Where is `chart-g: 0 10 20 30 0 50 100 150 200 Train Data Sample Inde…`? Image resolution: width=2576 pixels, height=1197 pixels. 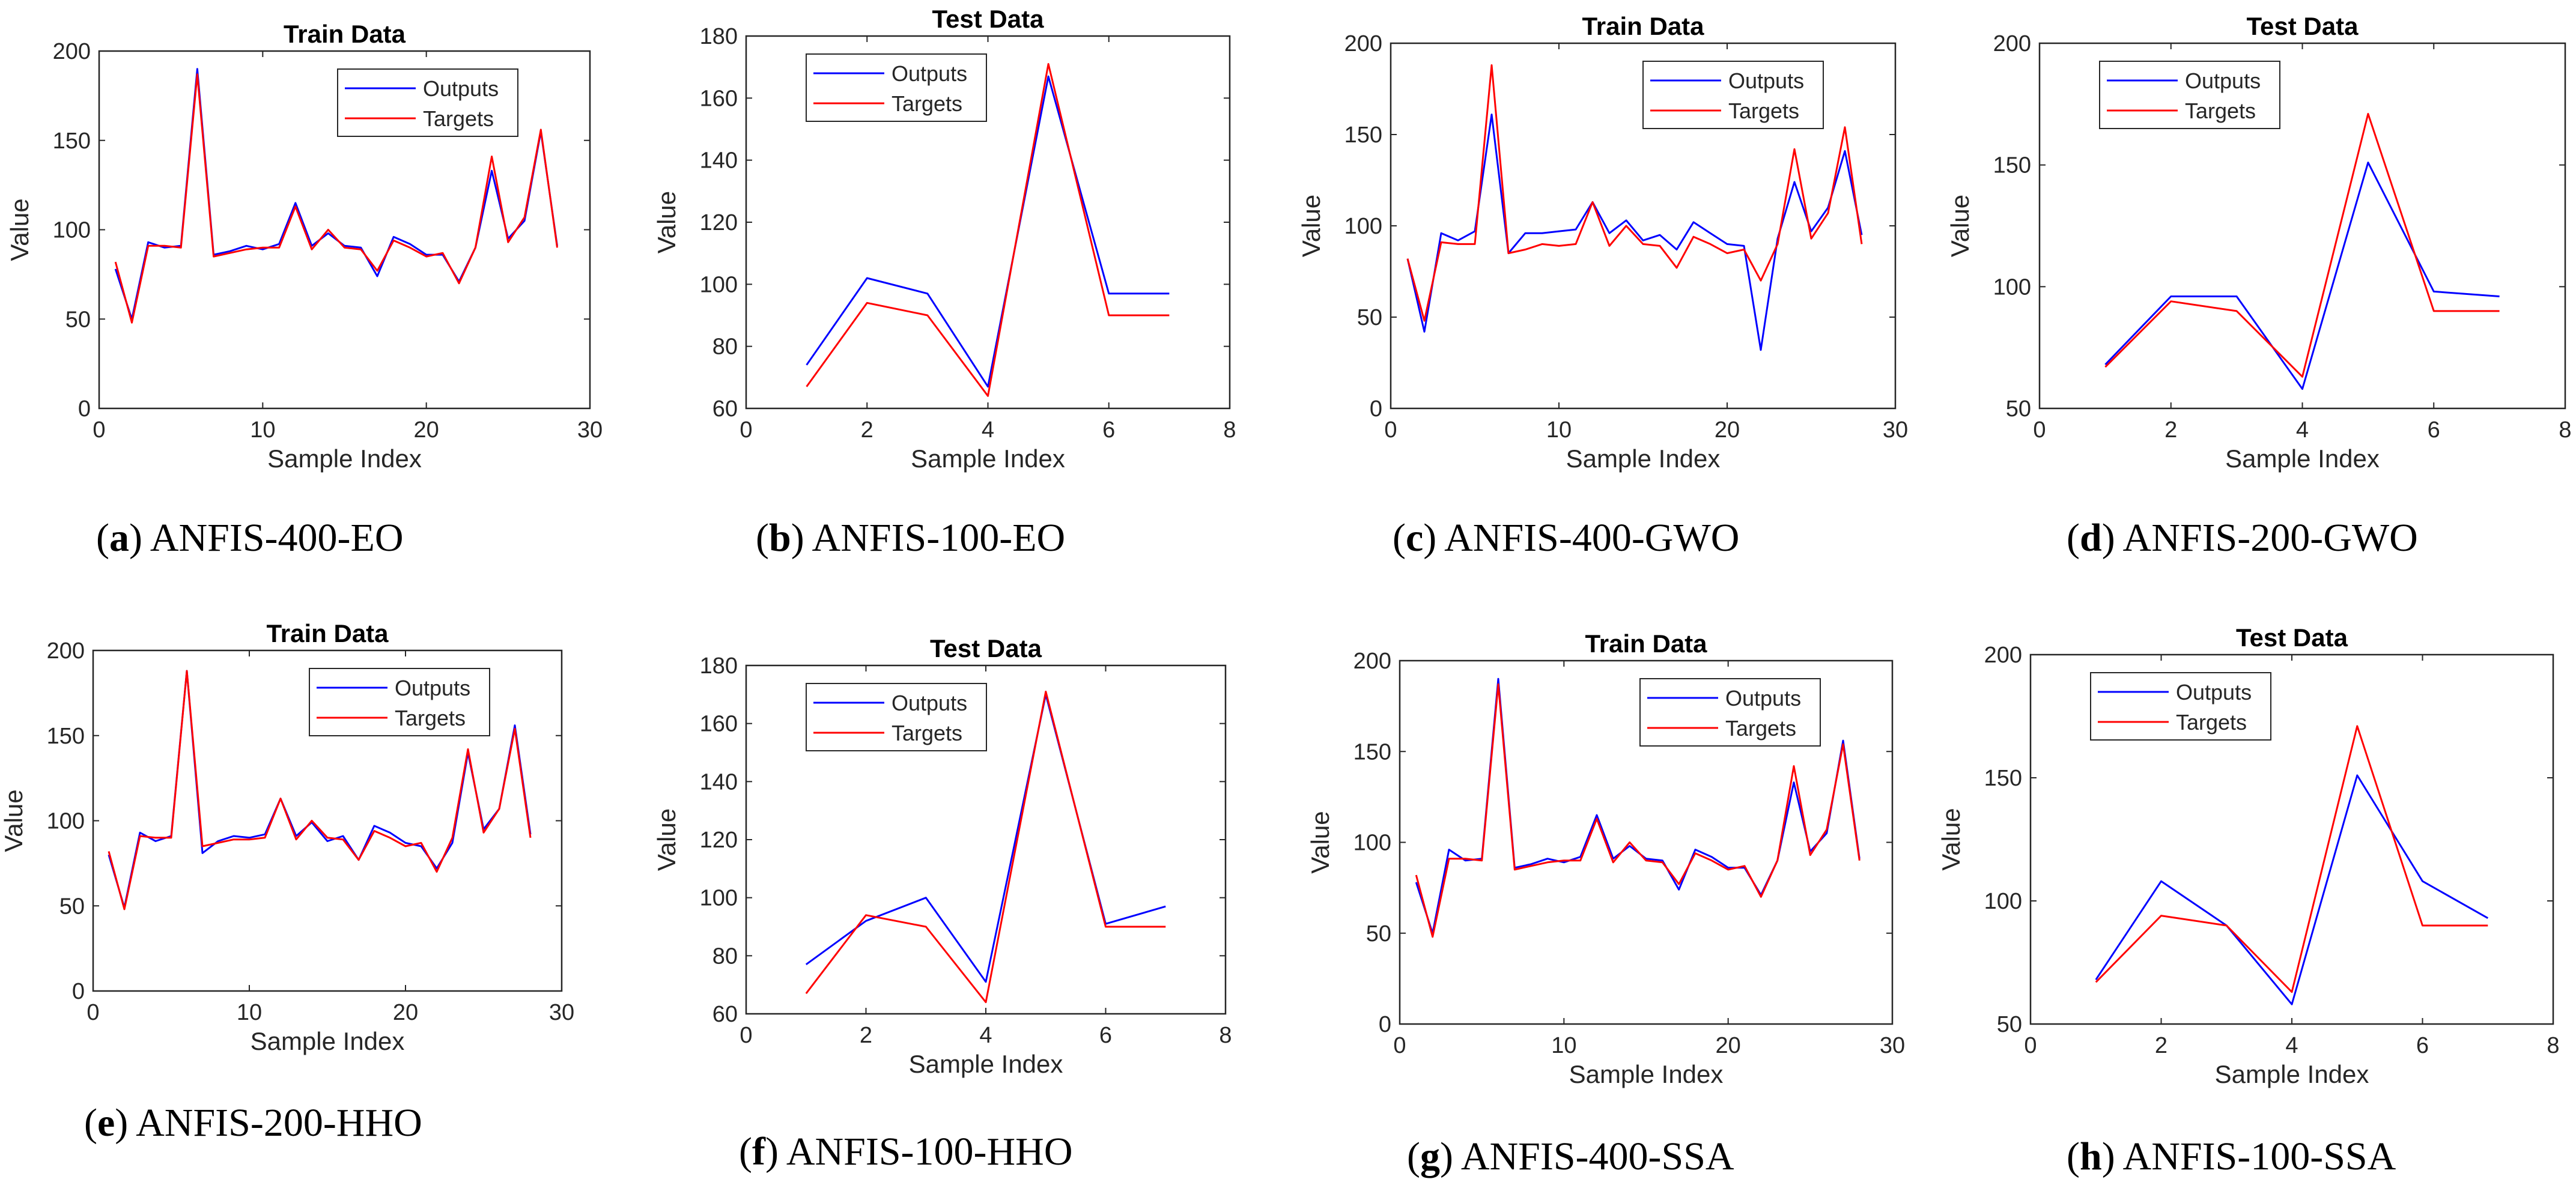 chart-g: 0 10 20 30 0 50 100 150 200 Train Data Sample Inde… is located at coordinates (1606, 858).